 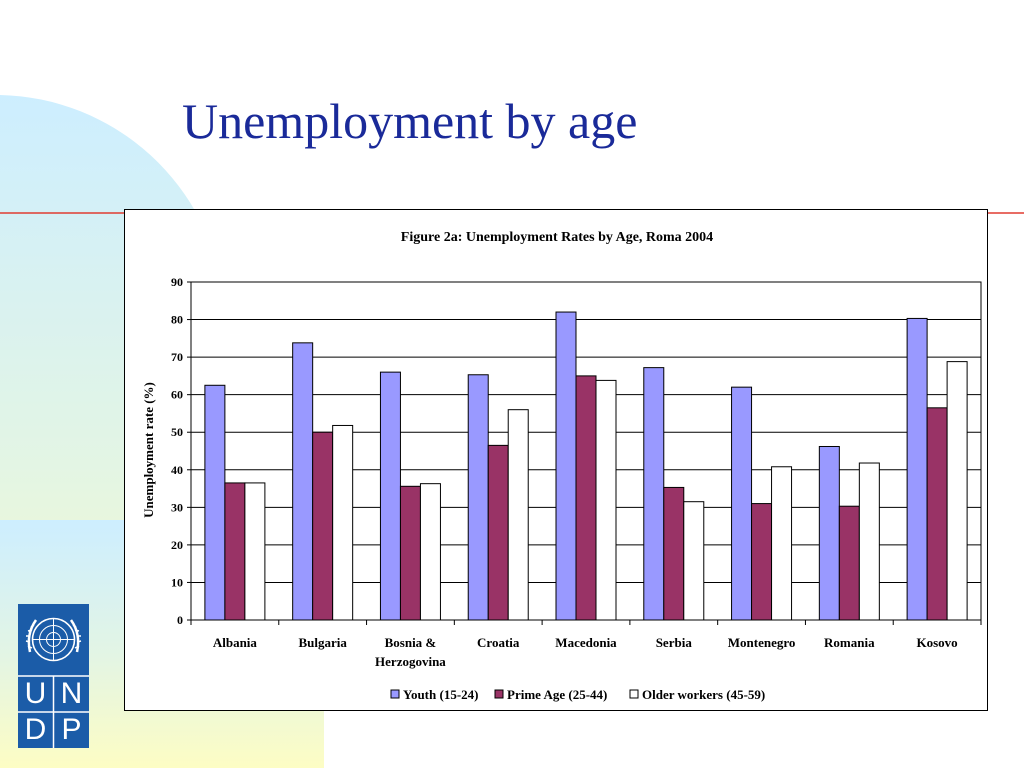 What do you see at coordinates (177, 582) in the screenshot?
I see `y-tick-label: 10` at bounding box center [177, 582].